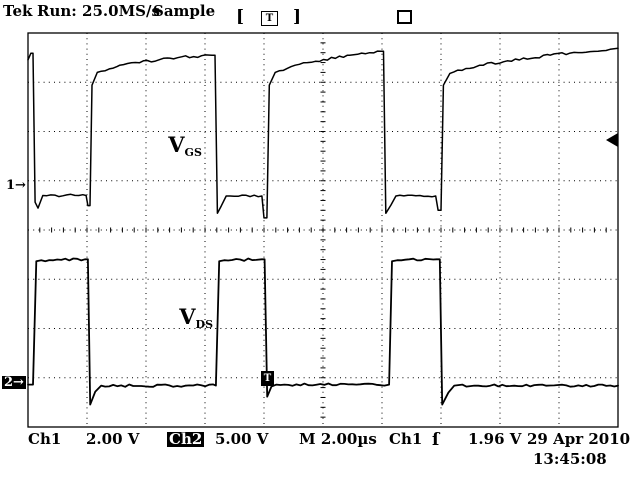 The width and height of the screenshot is (640, 480). Describe the element at coordinates (242, 439) in the screenshot. I see `ch2-scale-readout: 5.00 V` at that location.